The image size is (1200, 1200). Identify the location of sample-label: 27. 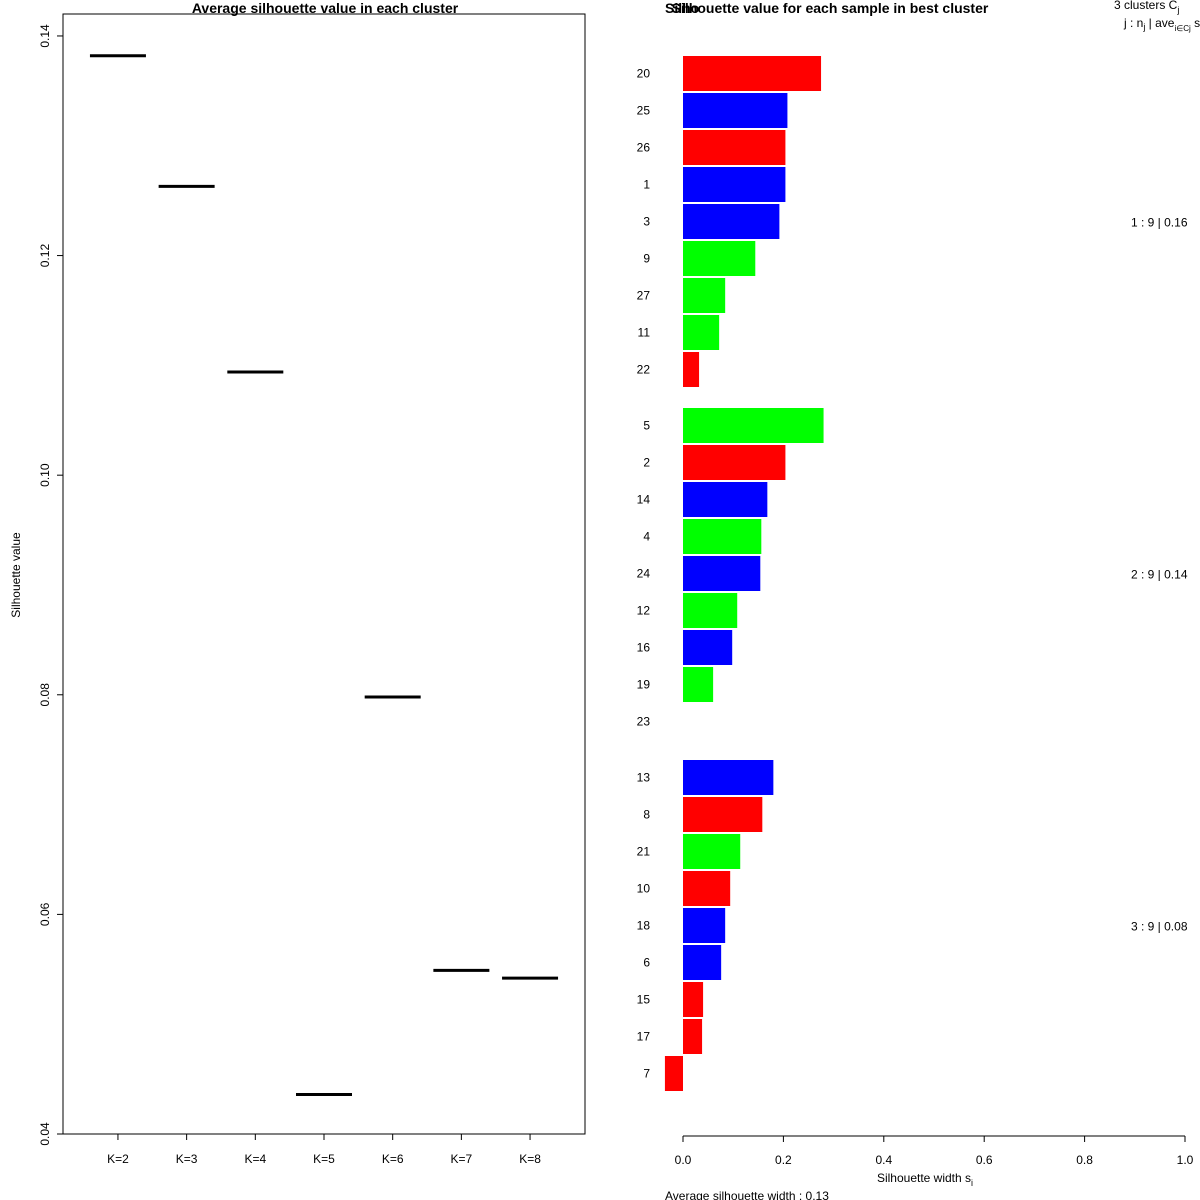
(644, 296).